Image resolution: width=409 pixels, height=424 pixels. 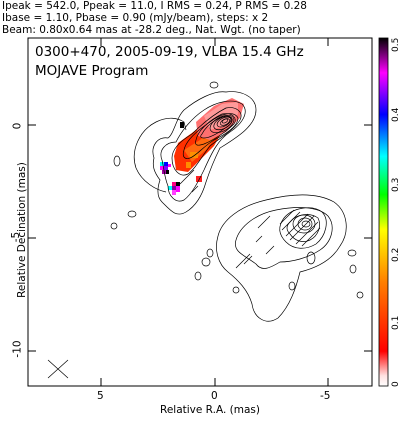 I want to click on colorbar-tick-label: 0.1, so click(x=396, y=322).